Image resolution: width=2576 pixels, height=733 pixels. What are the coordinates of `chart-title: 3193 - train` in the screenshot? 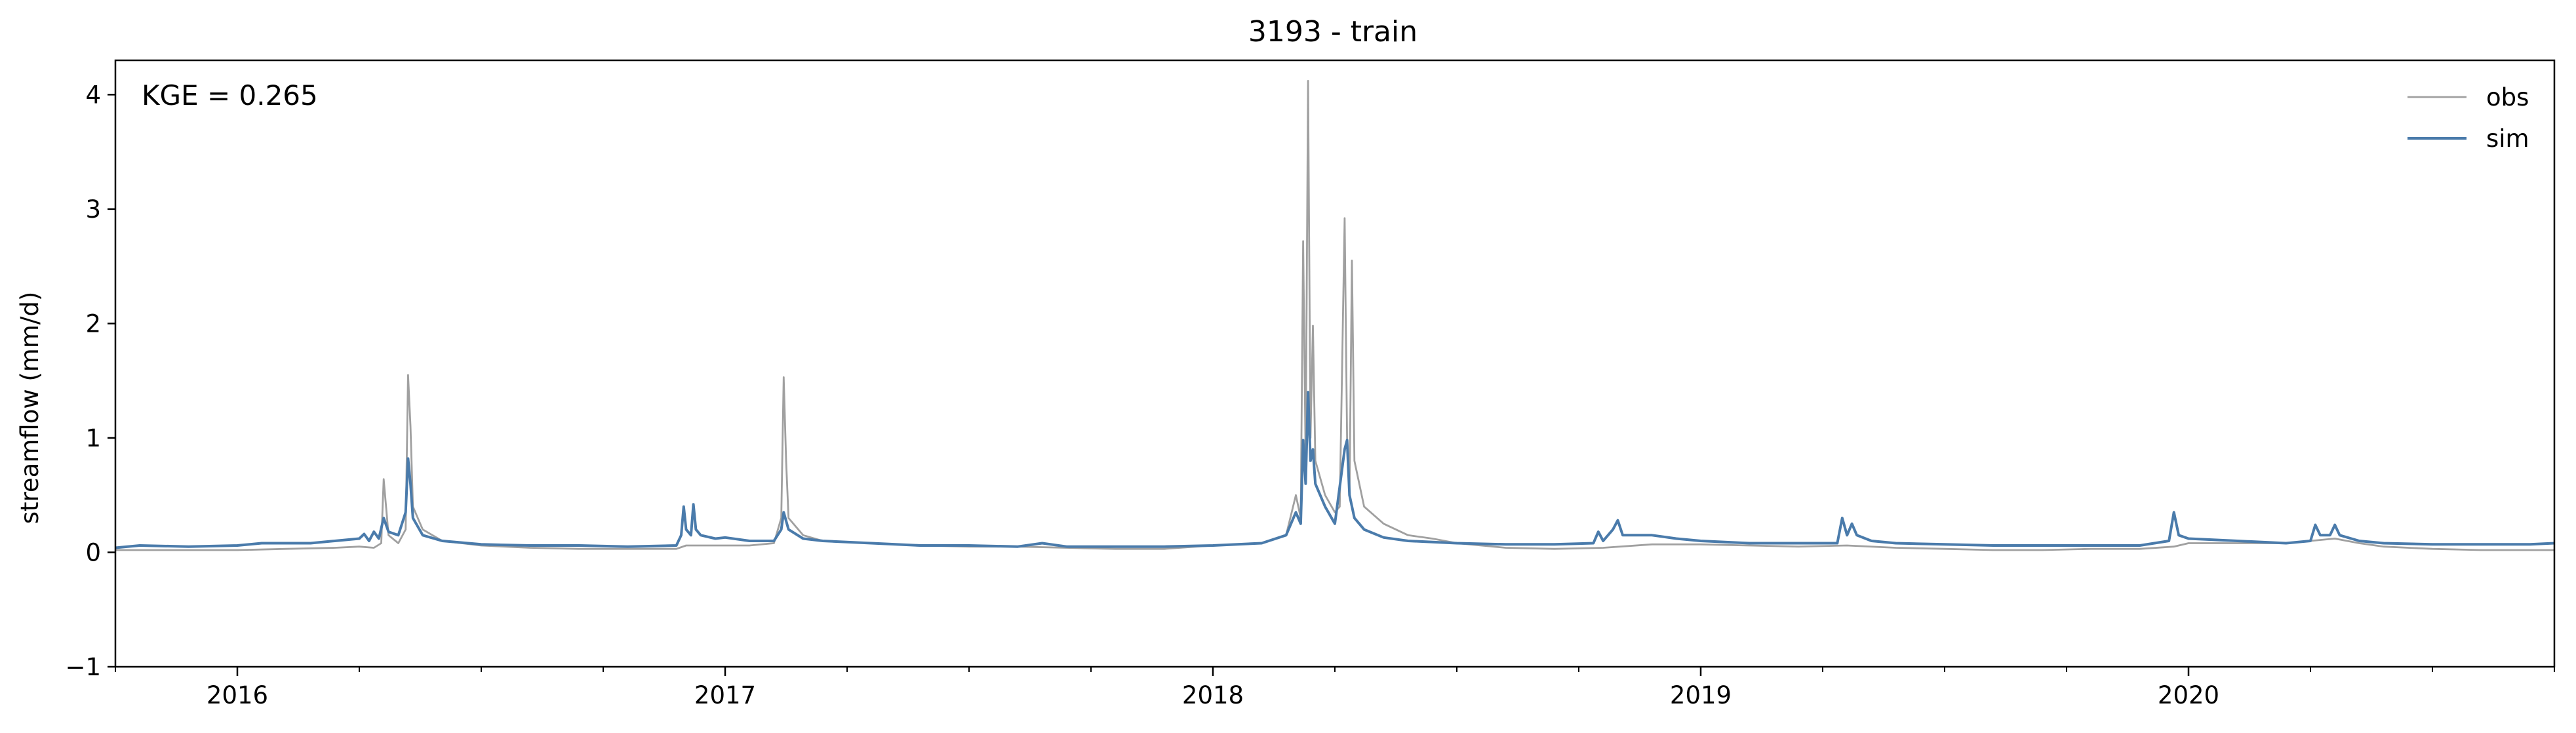 It's located at (1332, 32).